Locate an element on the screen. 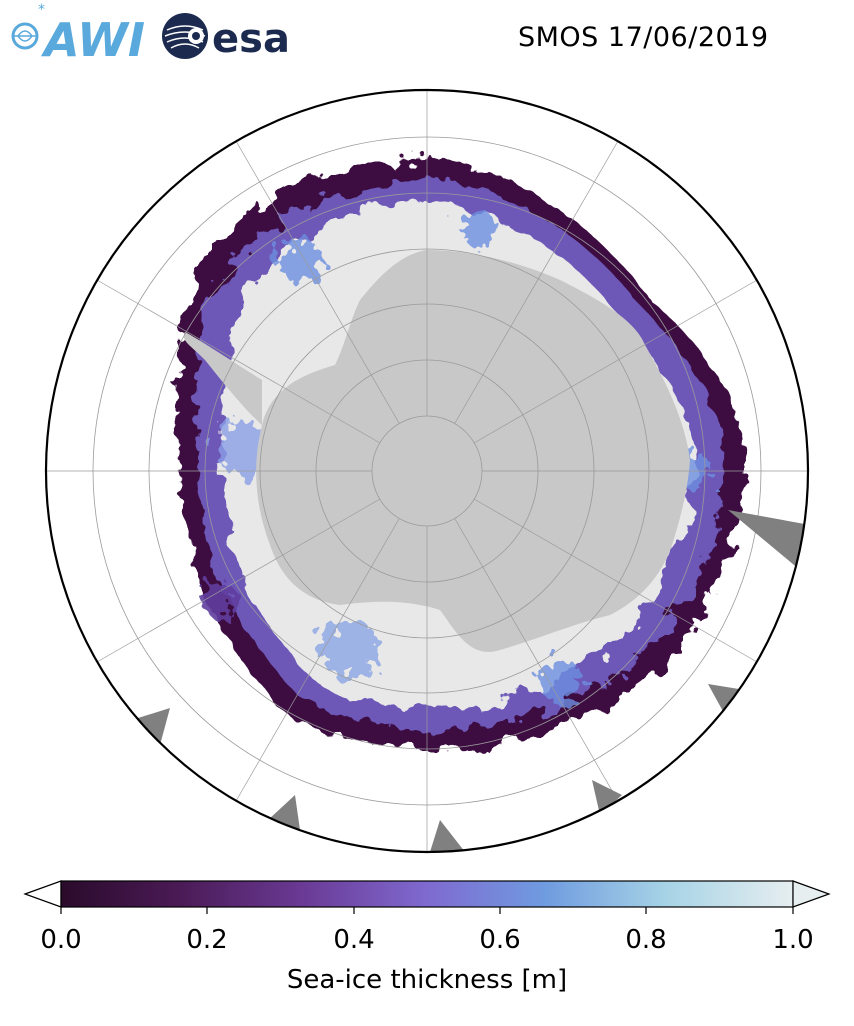  colorbar-under-triangle is located at coordinates (42, 894).